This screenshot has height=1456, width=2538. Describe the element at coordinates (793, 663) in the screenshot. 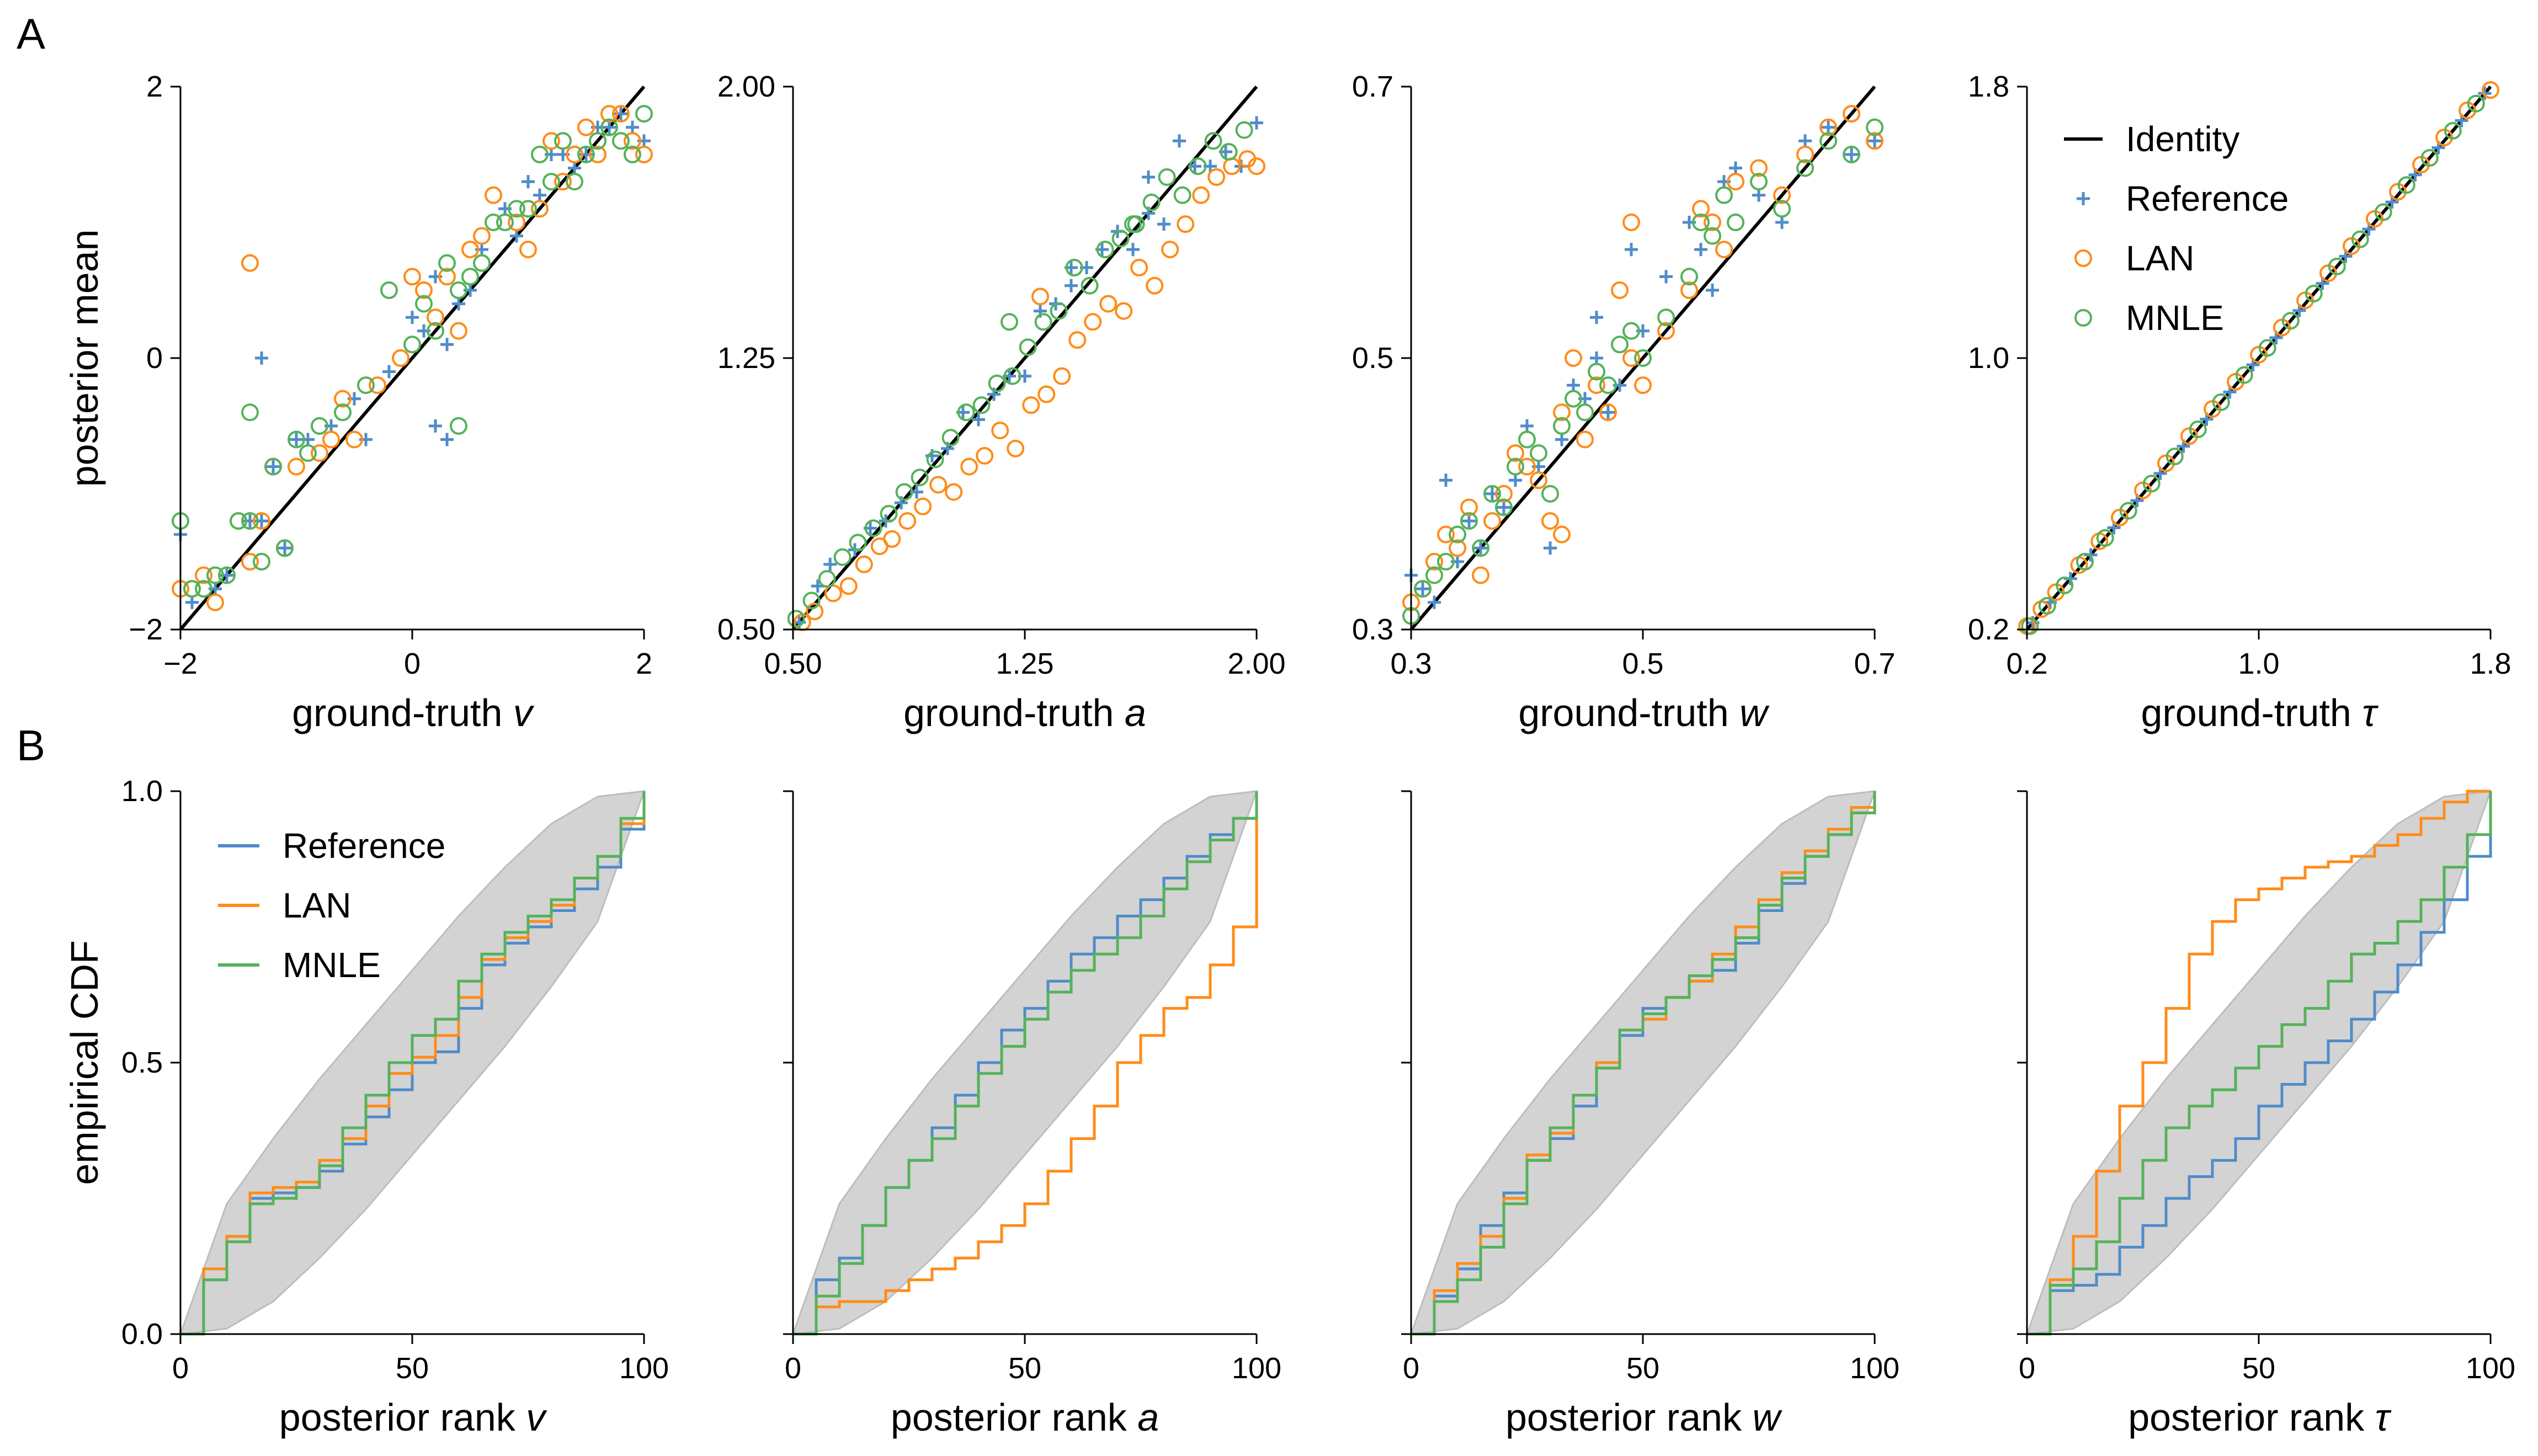

I see `x-tick-label: 0.50` at that location.